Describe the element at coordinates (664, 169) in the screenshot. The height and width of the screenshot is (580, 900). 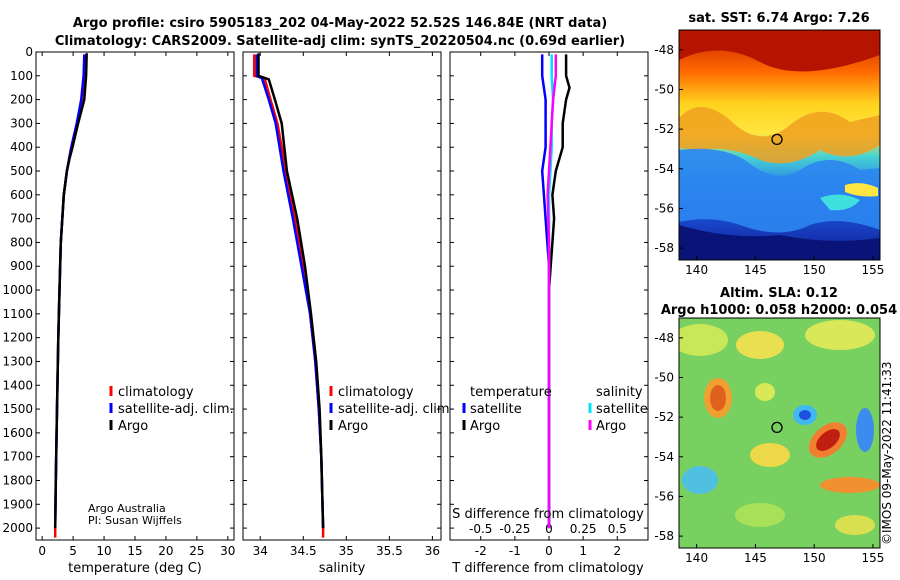
I see `map-y-tick-label: -54` at that location.